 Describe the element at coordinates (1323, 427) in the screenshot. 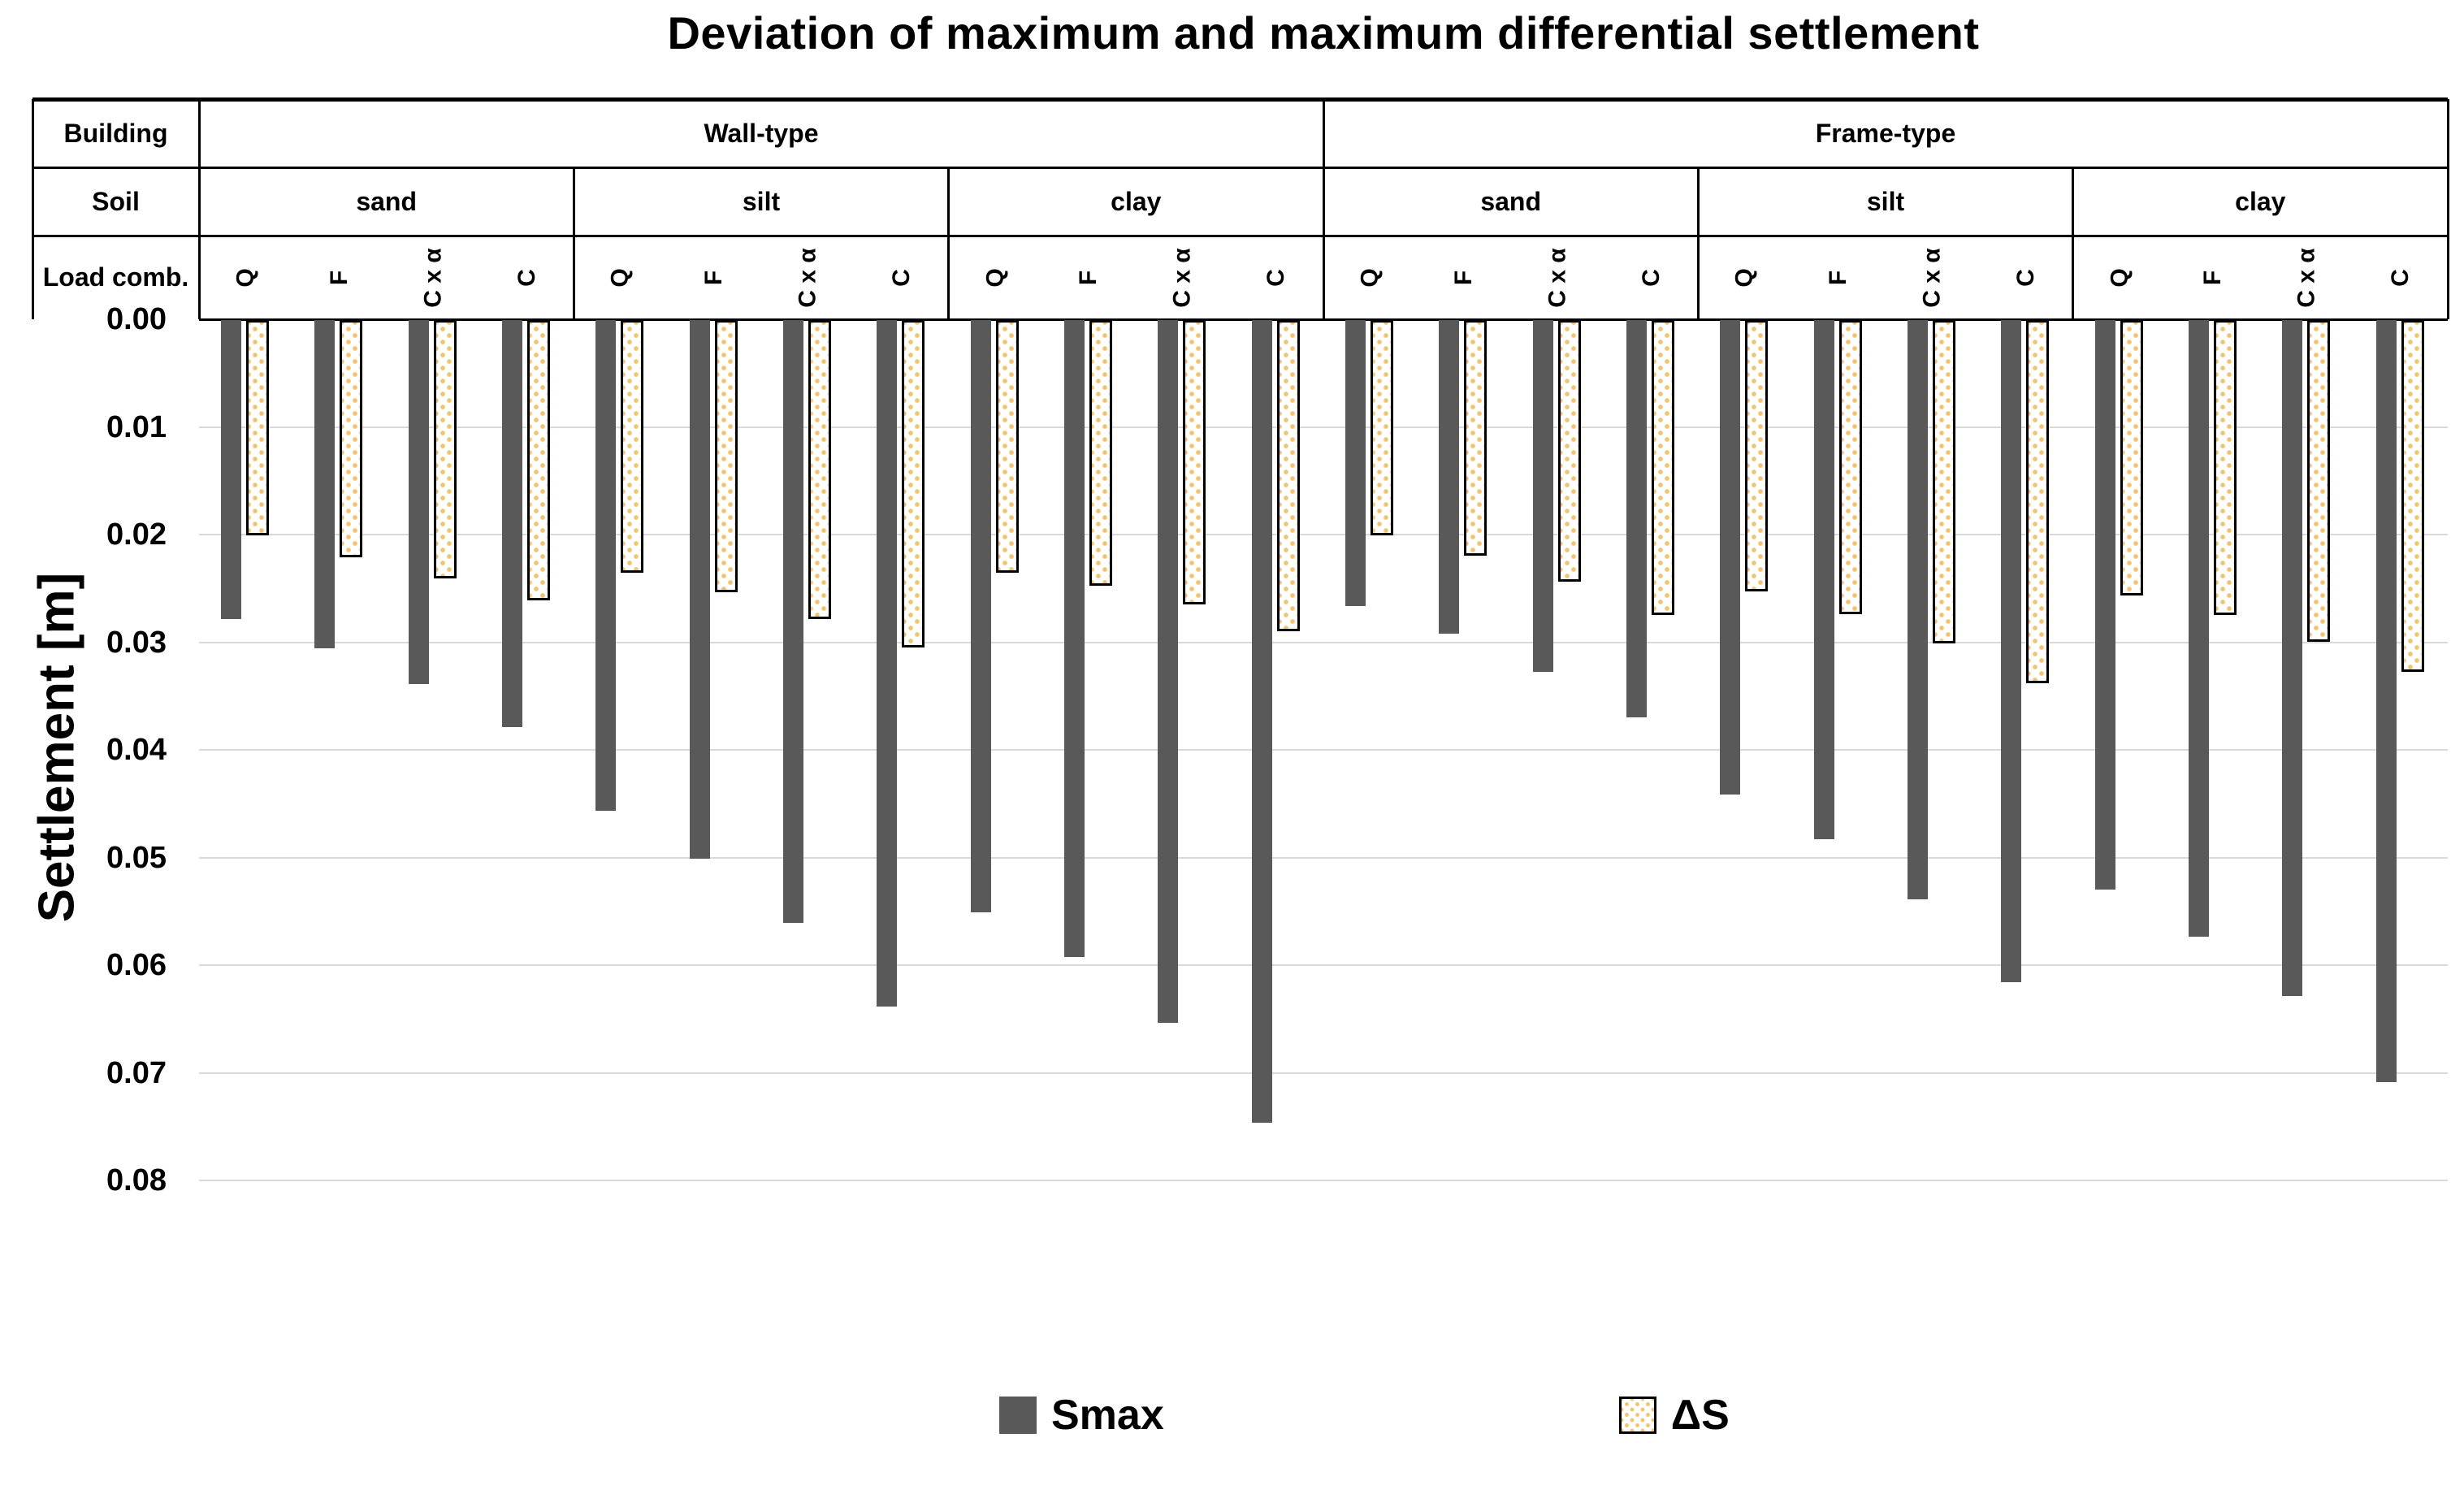

I see `gridline-0.01` at that location.